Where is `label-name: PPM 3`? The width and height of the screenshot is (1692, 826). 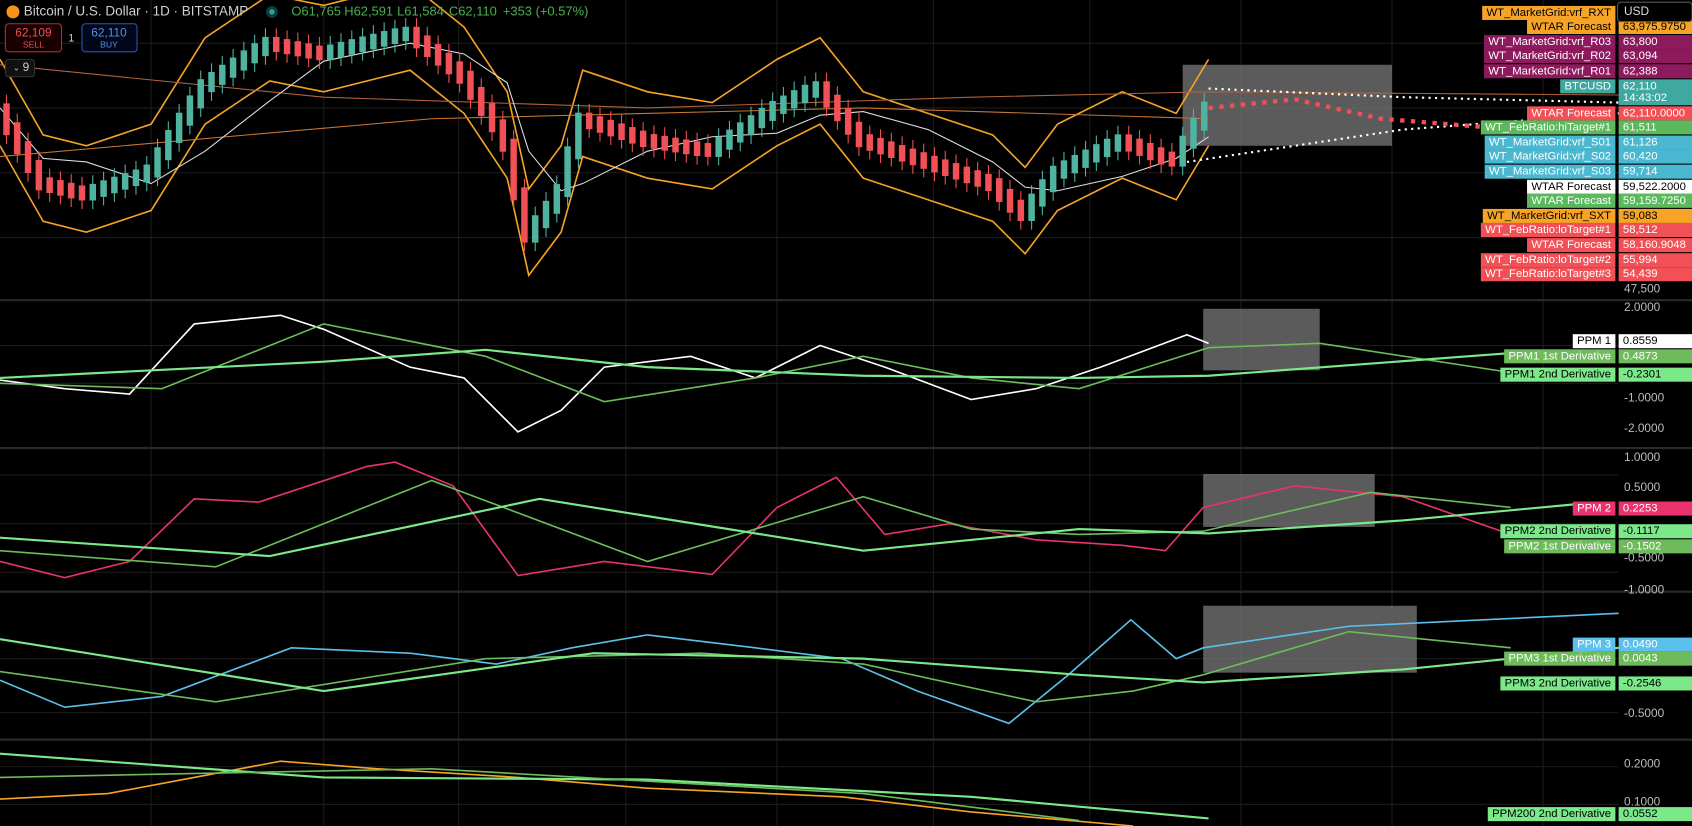 label-name: PPM 3 is located at coordinates (1594, 645).